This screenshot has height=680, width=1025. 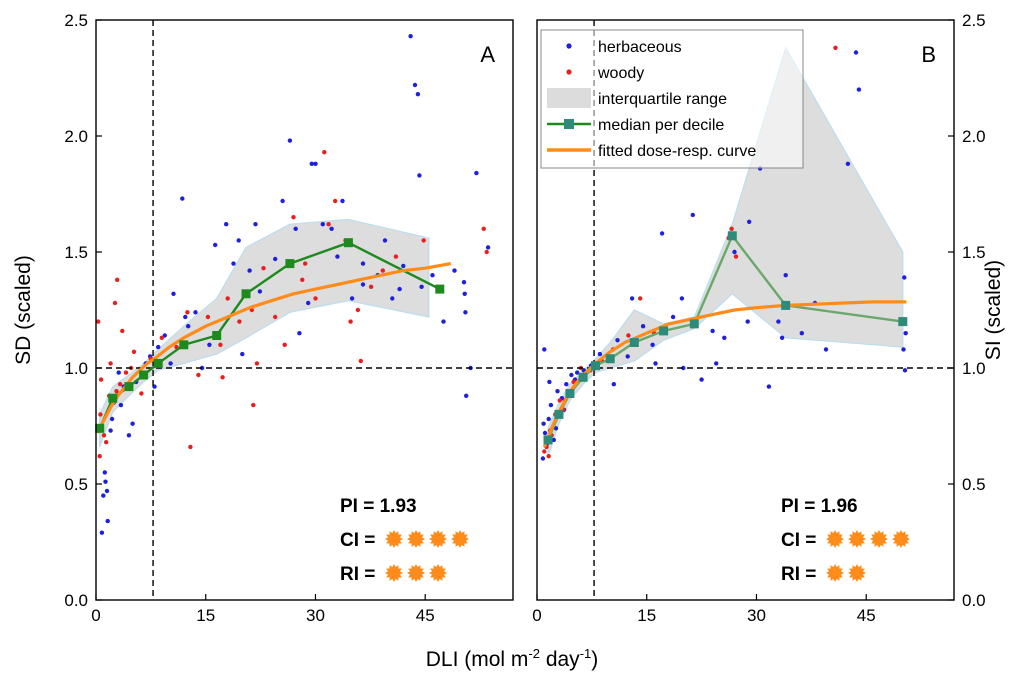 I want to click on pi-annotation: PI = 1.93, so click(x=378, y=506).